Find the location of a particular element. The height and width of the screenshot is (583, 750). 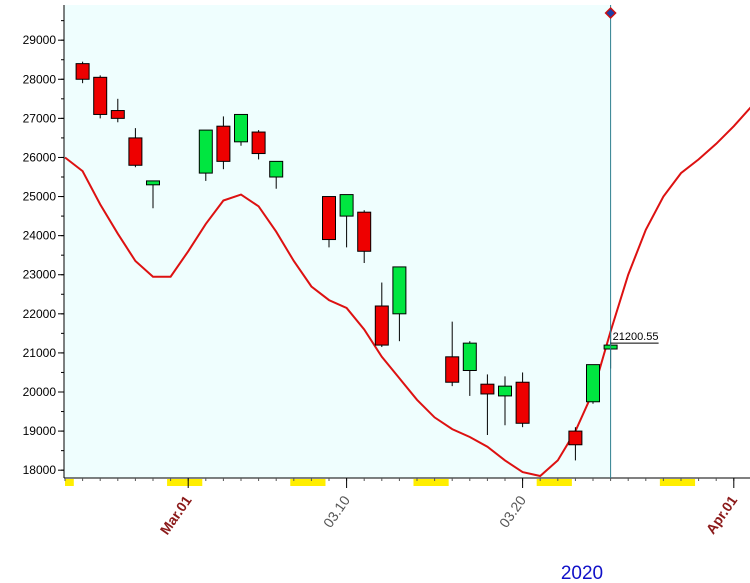

y-tick-label: 28000 is located at coordinates (40, 79).